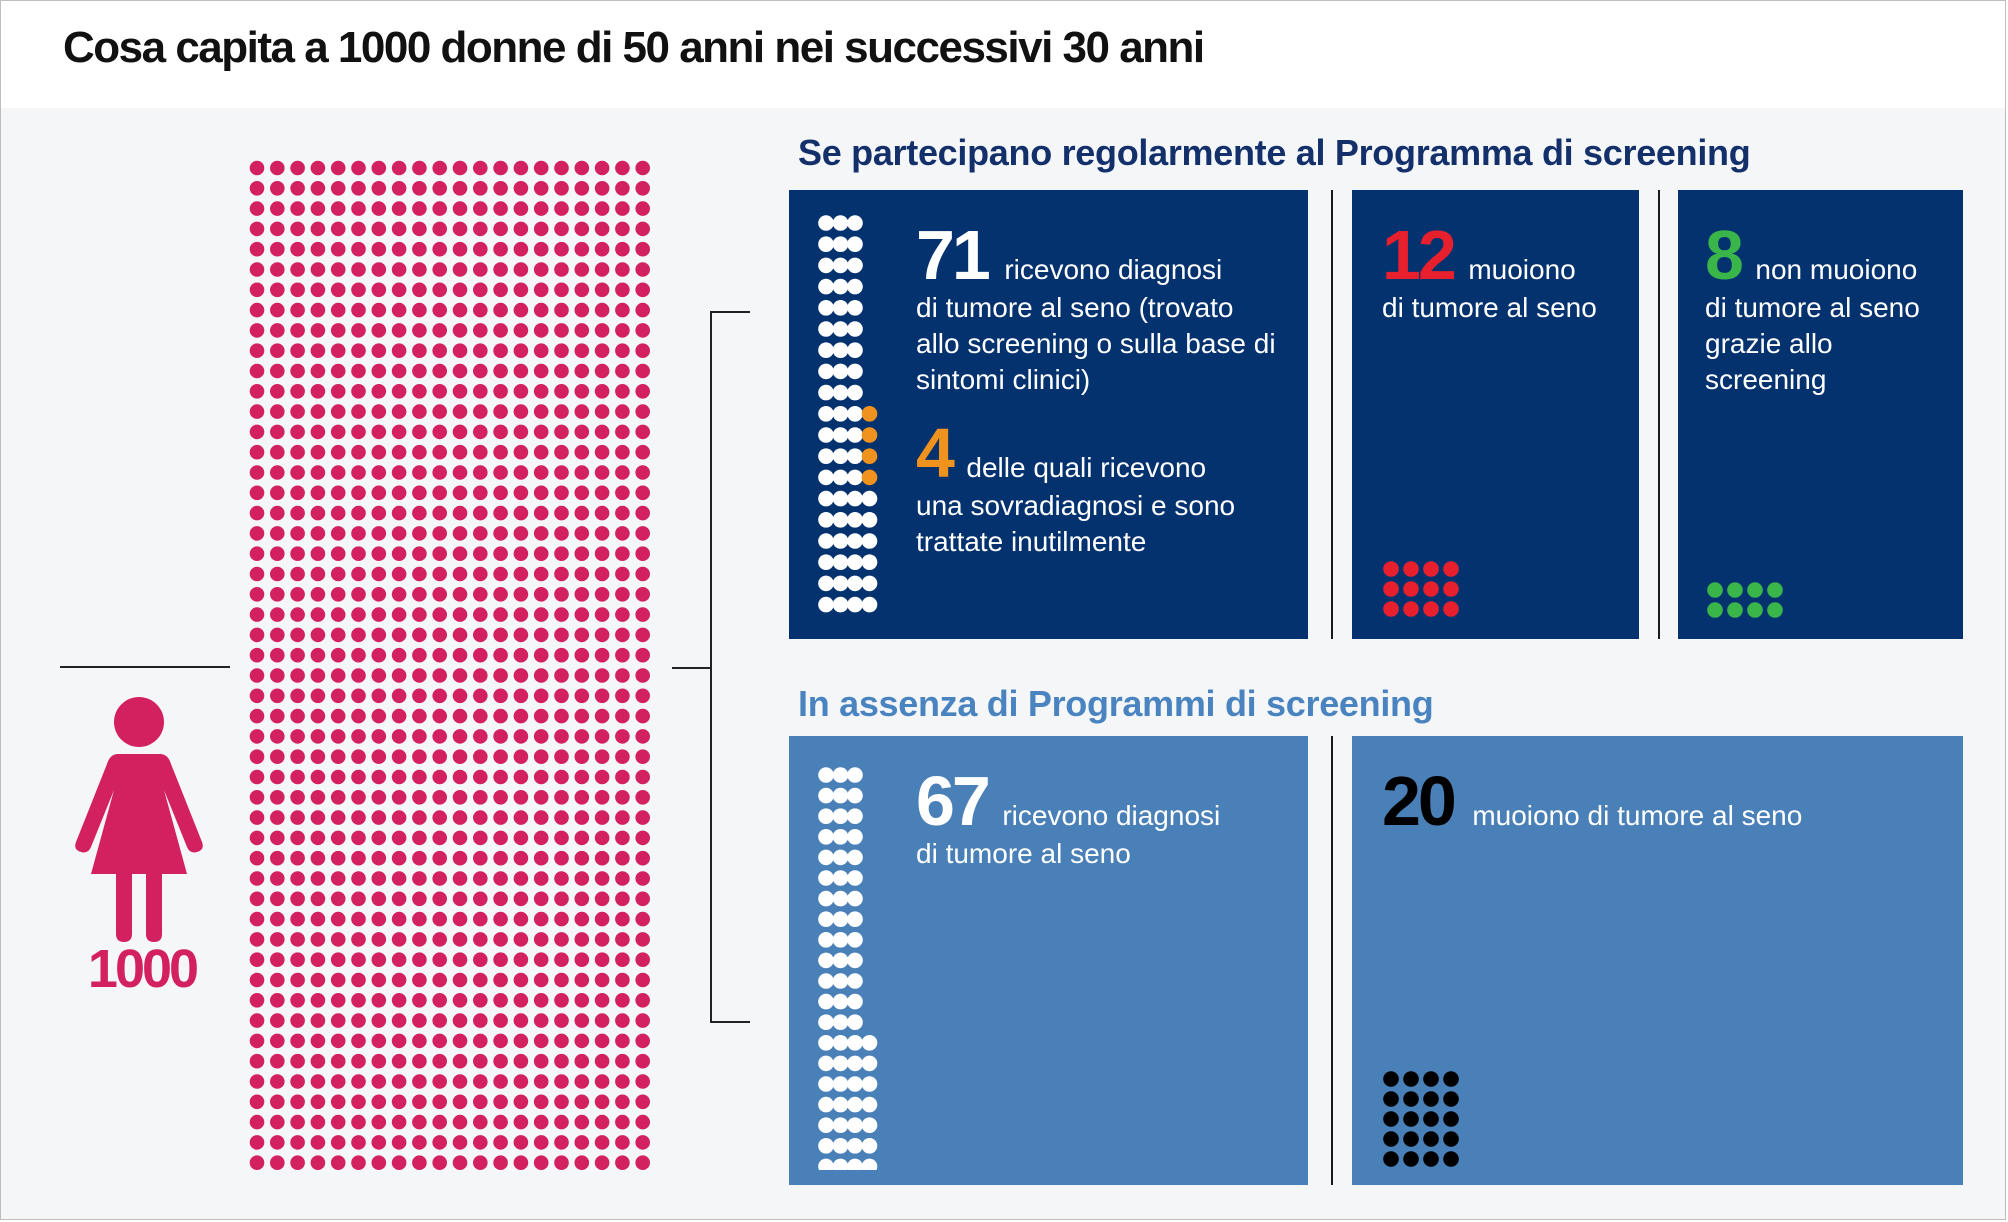 The image size is (2008, 1222). Describe the element at coordinates (953, 801) in the screenshot. I see `diagnosed-no-screening-number: 67` at that location.